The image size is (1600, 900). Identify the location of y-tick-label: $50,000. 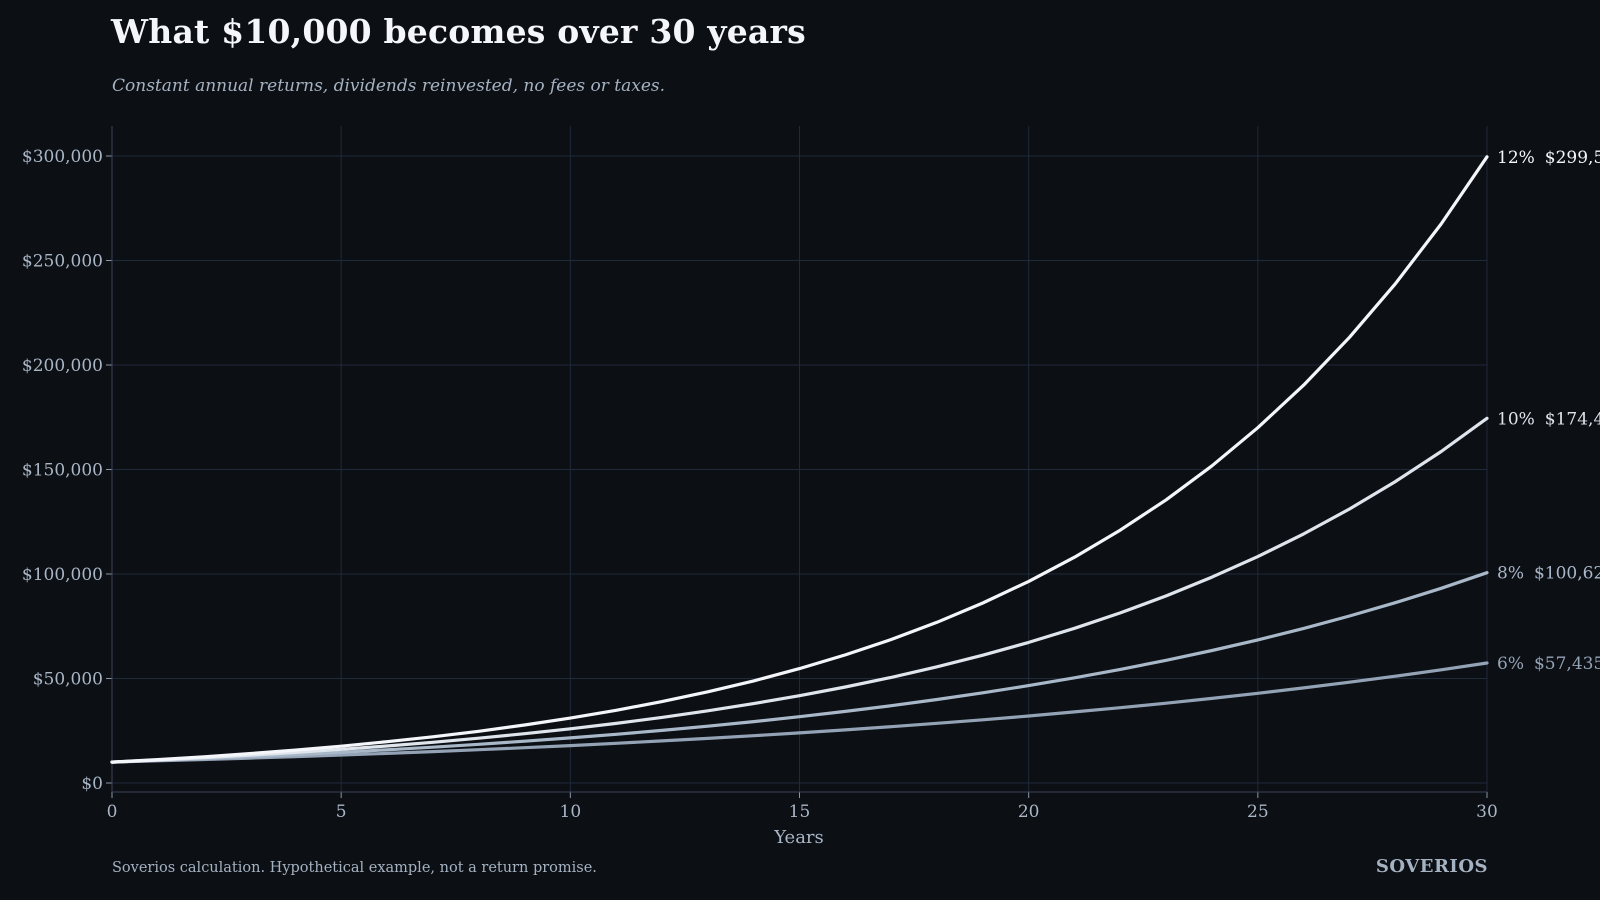
(68, 680).